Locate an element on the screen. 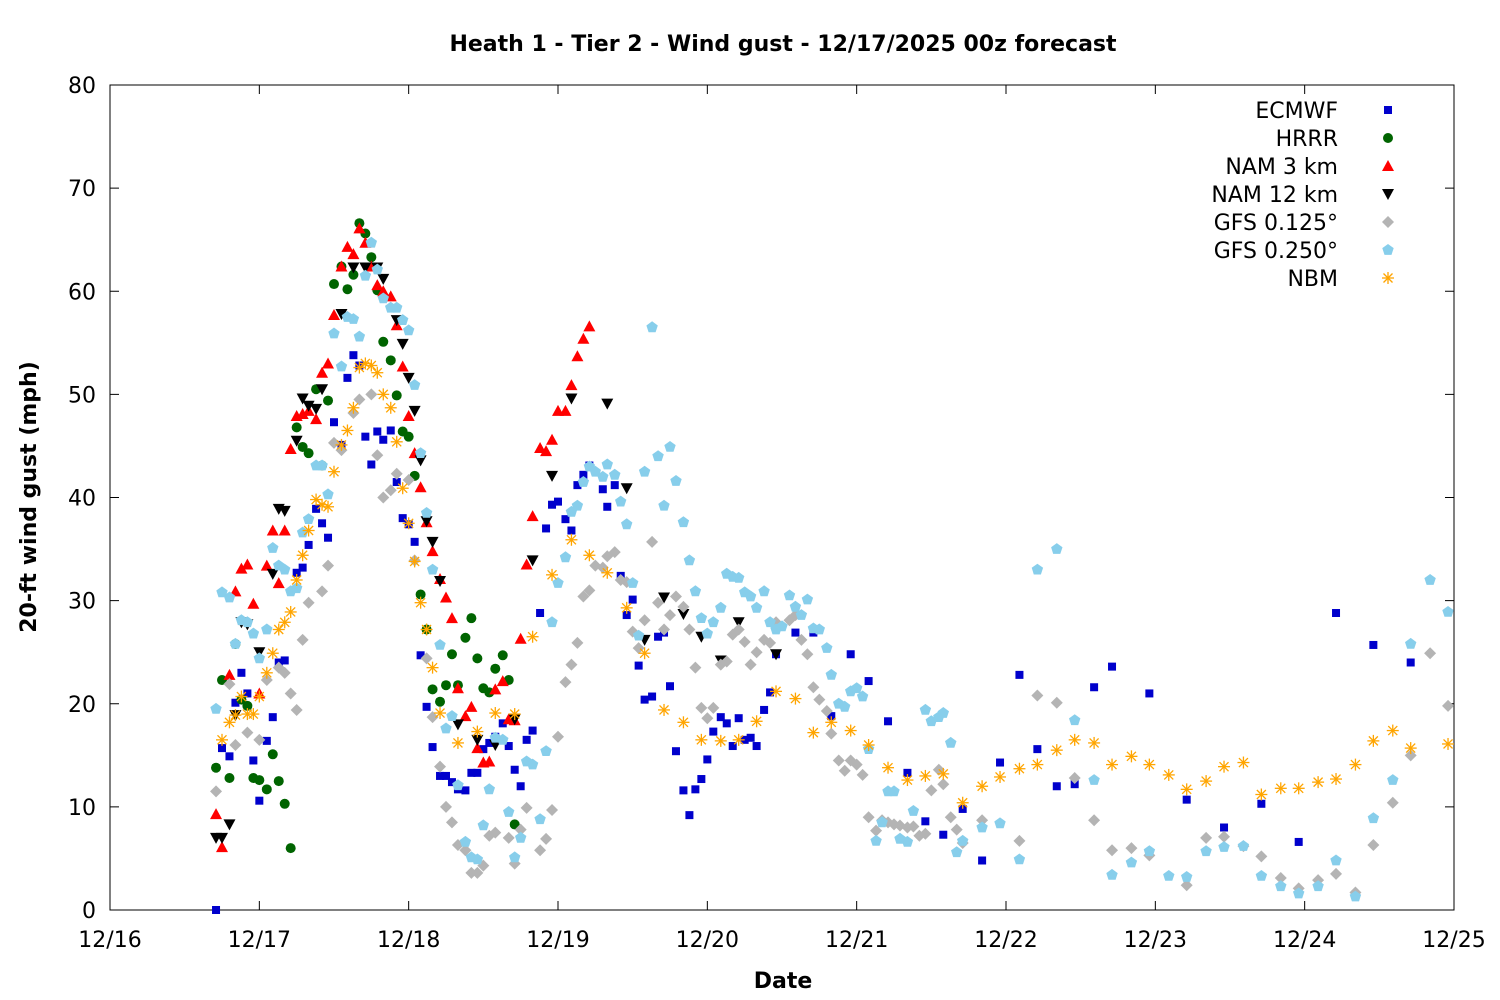  y-tick-label: 70 is located at coordinates (82, 189).